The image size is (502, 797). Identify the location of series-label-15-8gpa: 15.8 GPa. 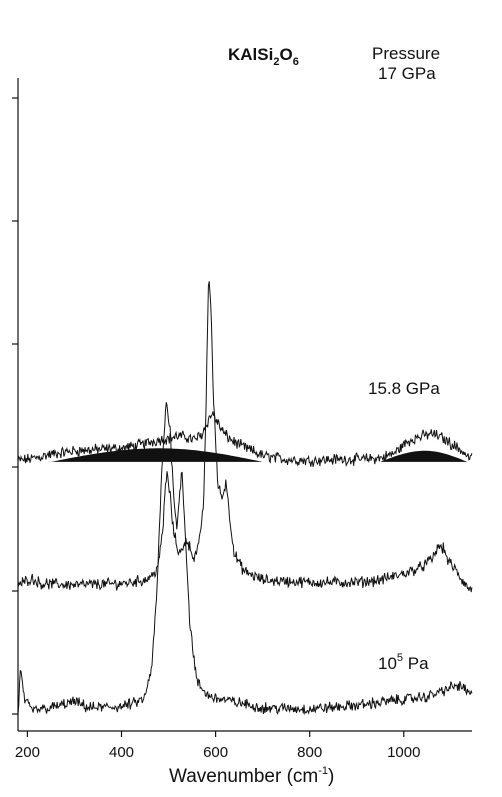
(404, 388).